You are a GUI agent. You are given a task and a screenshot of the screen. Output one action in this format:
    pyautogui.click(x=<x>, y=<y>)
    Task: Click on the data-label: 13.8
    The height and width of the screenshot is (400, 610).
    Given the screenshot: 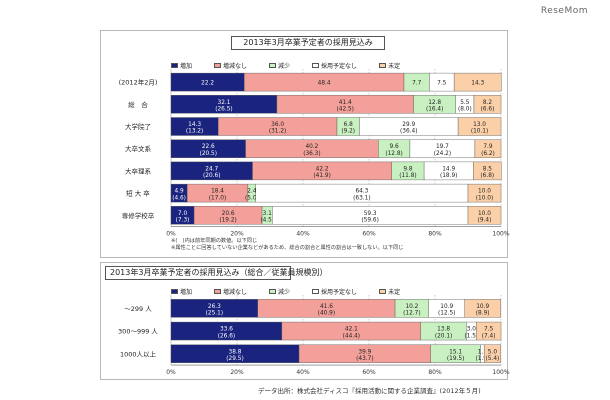 What is the action you would take?
    pyautogui.click(x=443, y=330)
    